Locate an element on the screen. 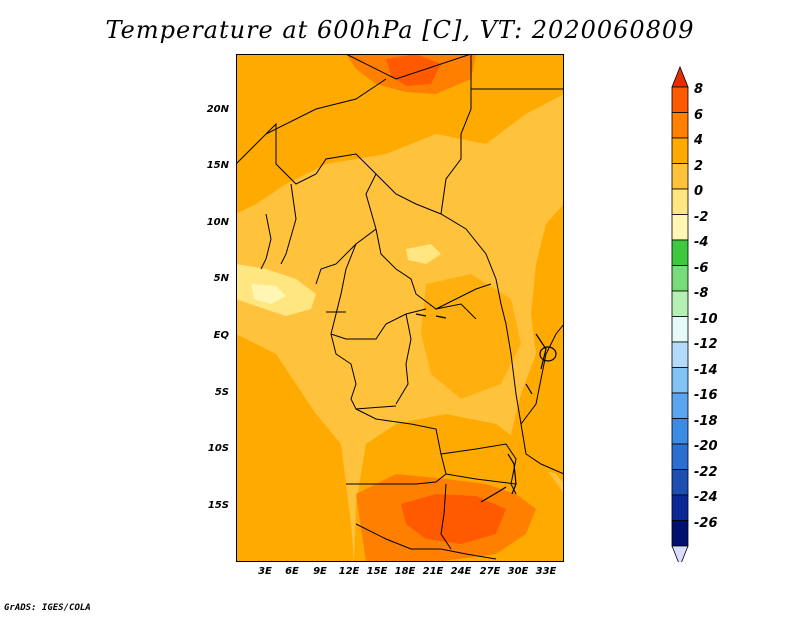  lat-label-15s: 15S is located at coordinates (218, 505).